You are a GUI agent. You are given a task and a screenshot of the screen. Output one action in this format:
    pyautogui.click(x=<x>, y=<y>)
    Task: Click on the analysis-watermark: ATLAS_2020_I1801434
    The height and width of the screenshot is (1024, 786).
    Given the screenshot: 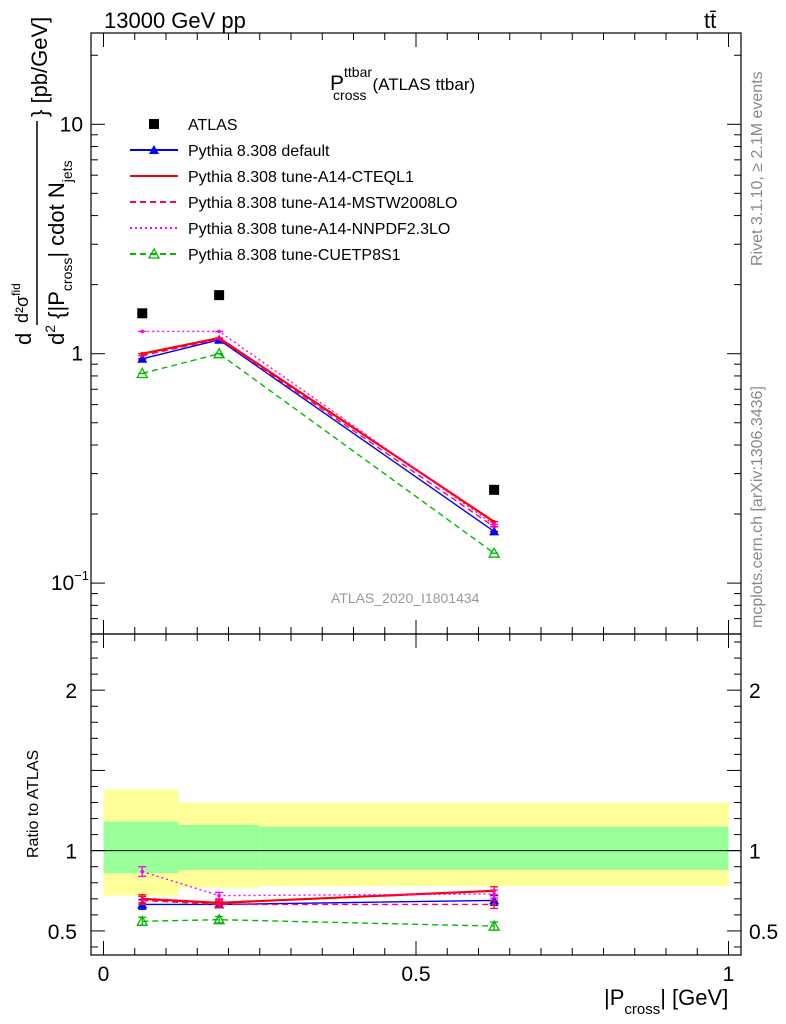 What is the action you would take?
    pyautogui.click(x=405, y=598)
    